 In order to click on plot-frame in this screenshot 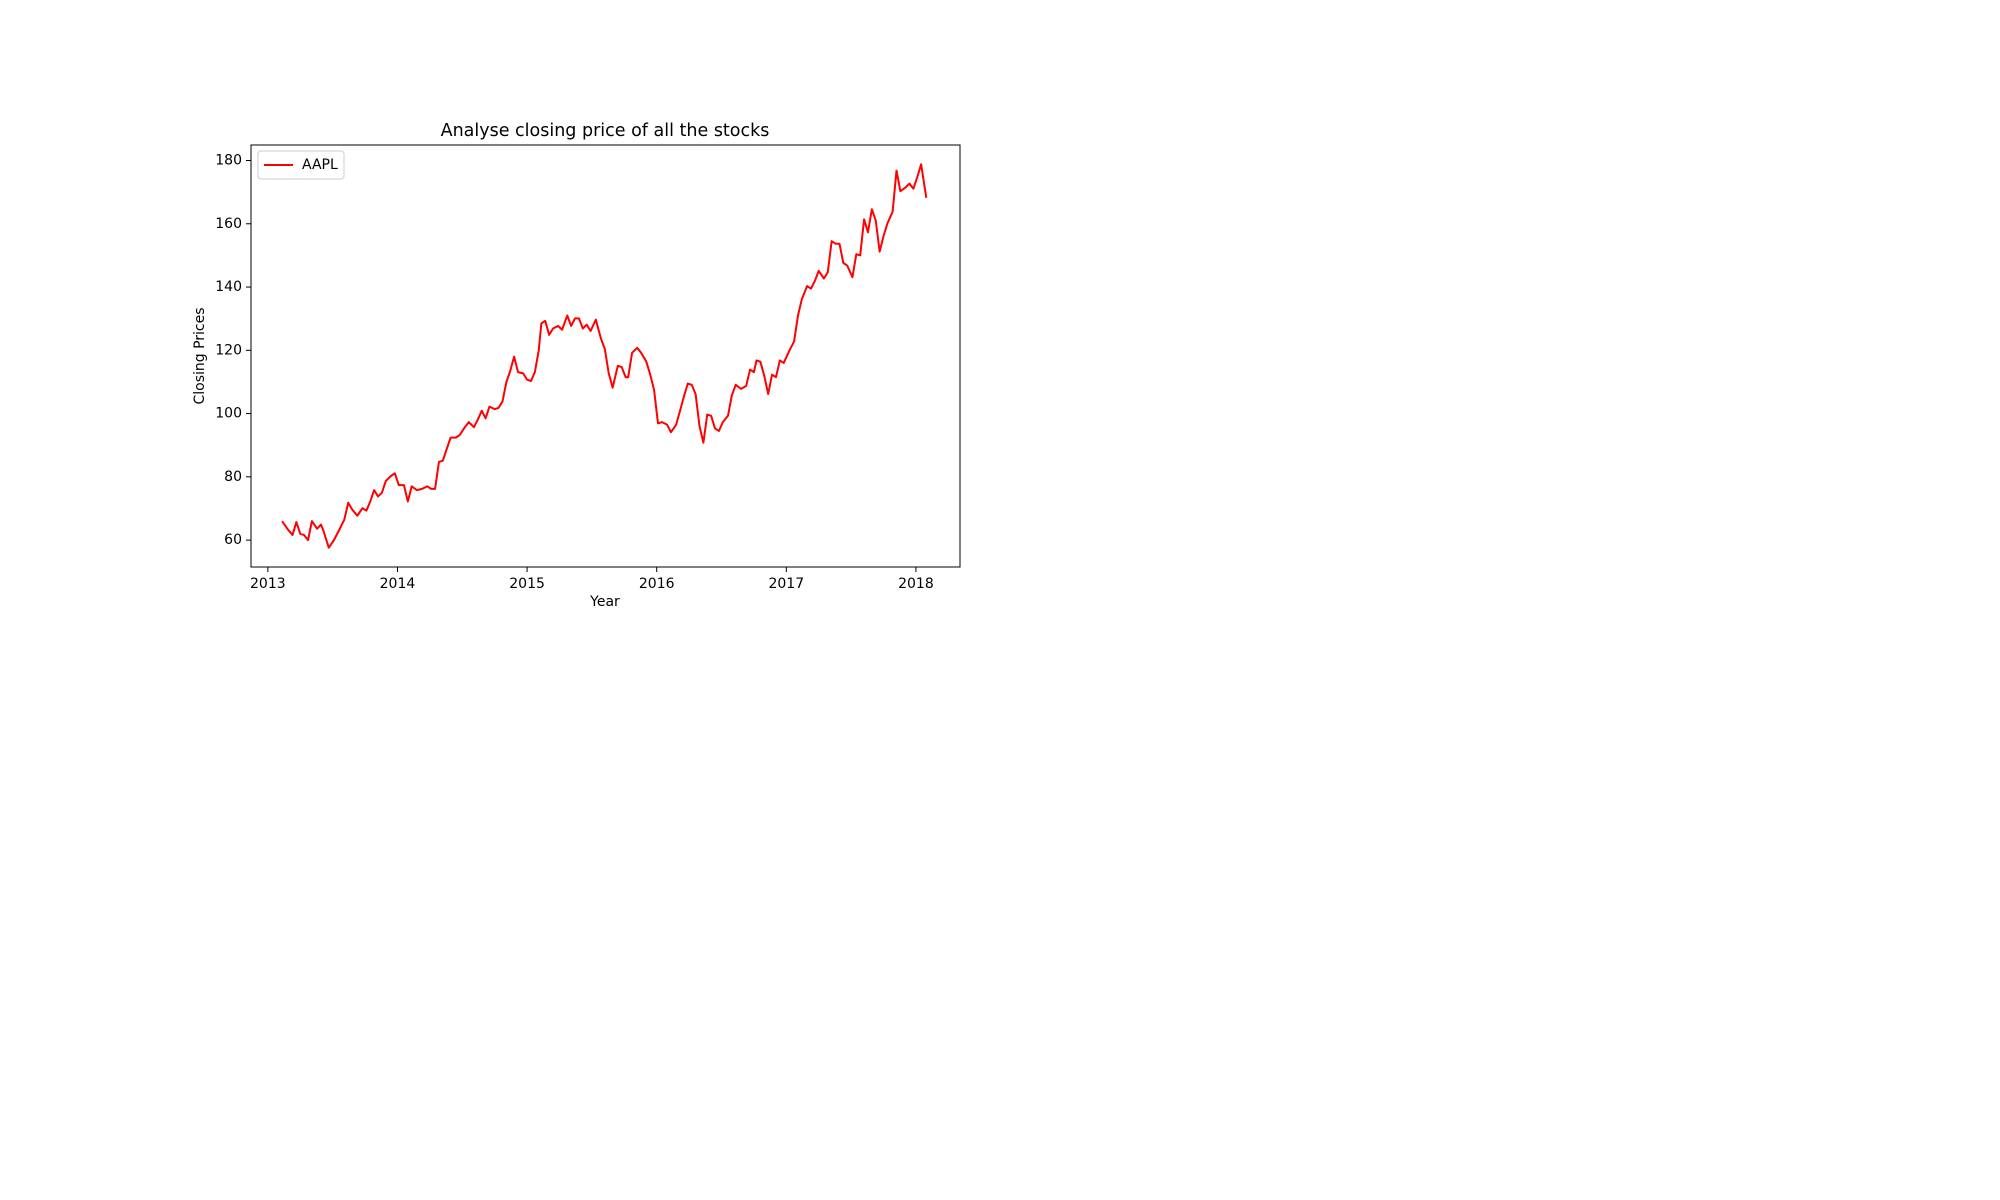, I will do `click(605, 356)`.